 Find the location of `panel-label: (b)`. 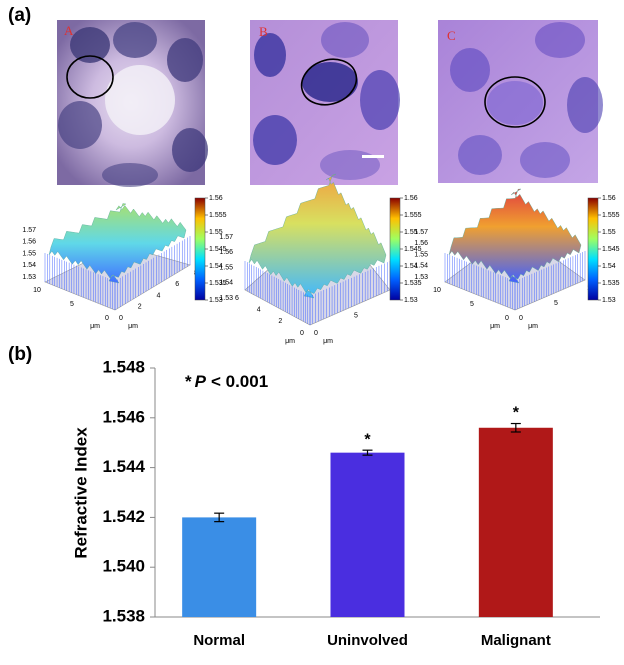

panel-label: (b) is located at coordinates (20, 354).